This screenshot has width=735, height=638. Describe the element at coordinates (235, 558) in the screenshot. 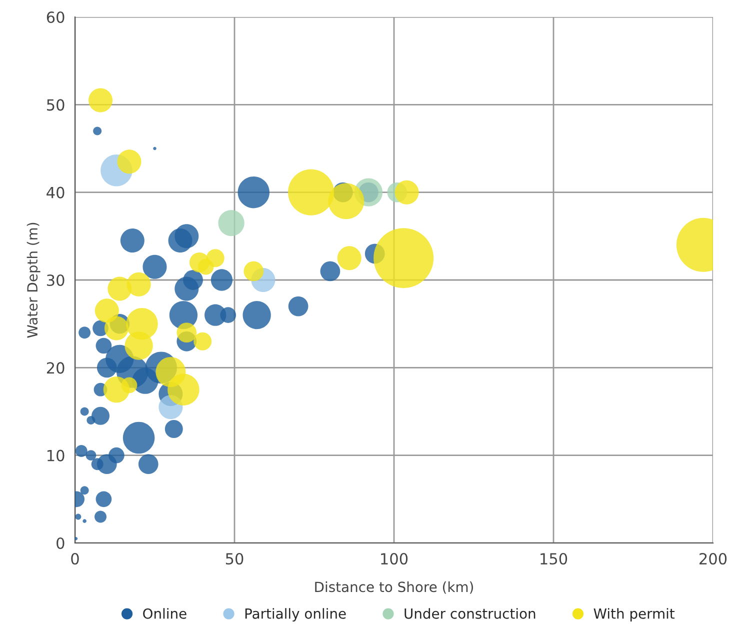

I see `x-tick-label: 50` at that location.